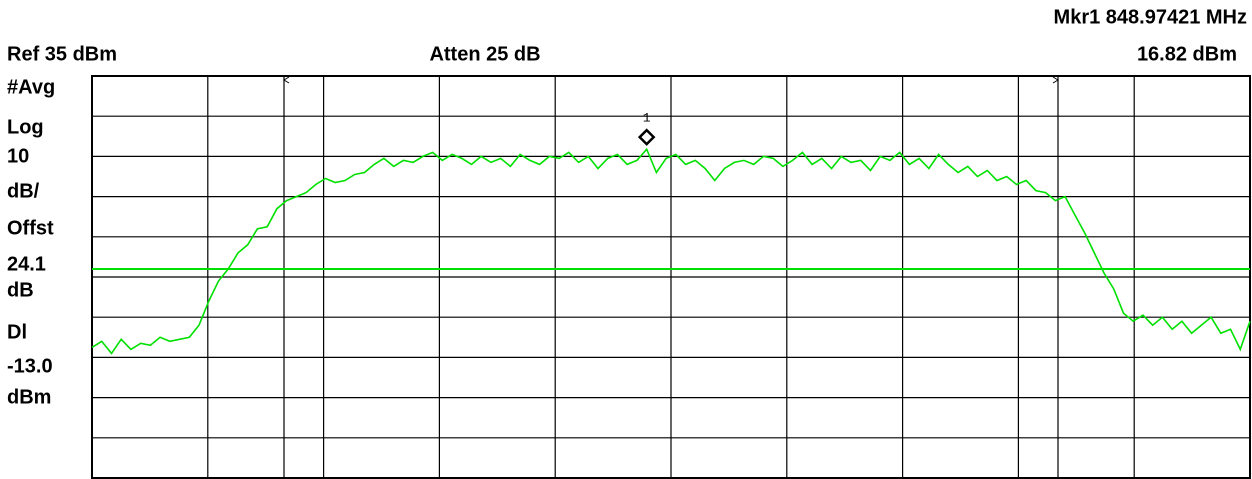 The image size is (1252, 479). What do you see at coordinates (29, 397) in the screenshot?
I see `side-label: dBm` at bounding box center [29, 397].